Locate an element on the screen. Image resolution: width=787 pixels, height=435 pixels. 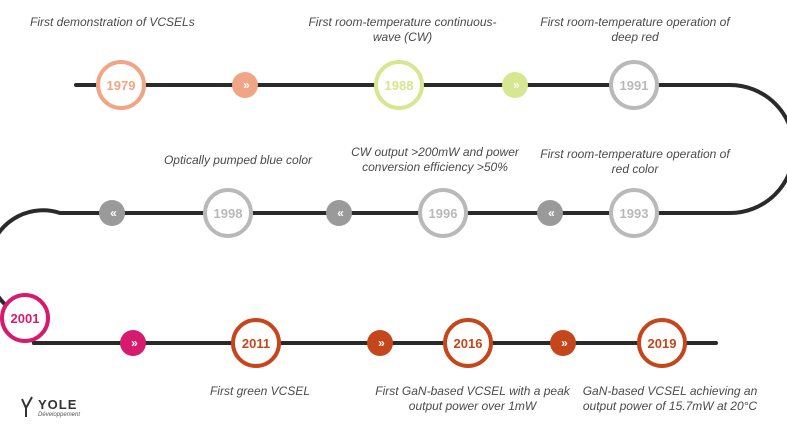
yole-logo: YOLE Développement is located at coordinates (50, 407).